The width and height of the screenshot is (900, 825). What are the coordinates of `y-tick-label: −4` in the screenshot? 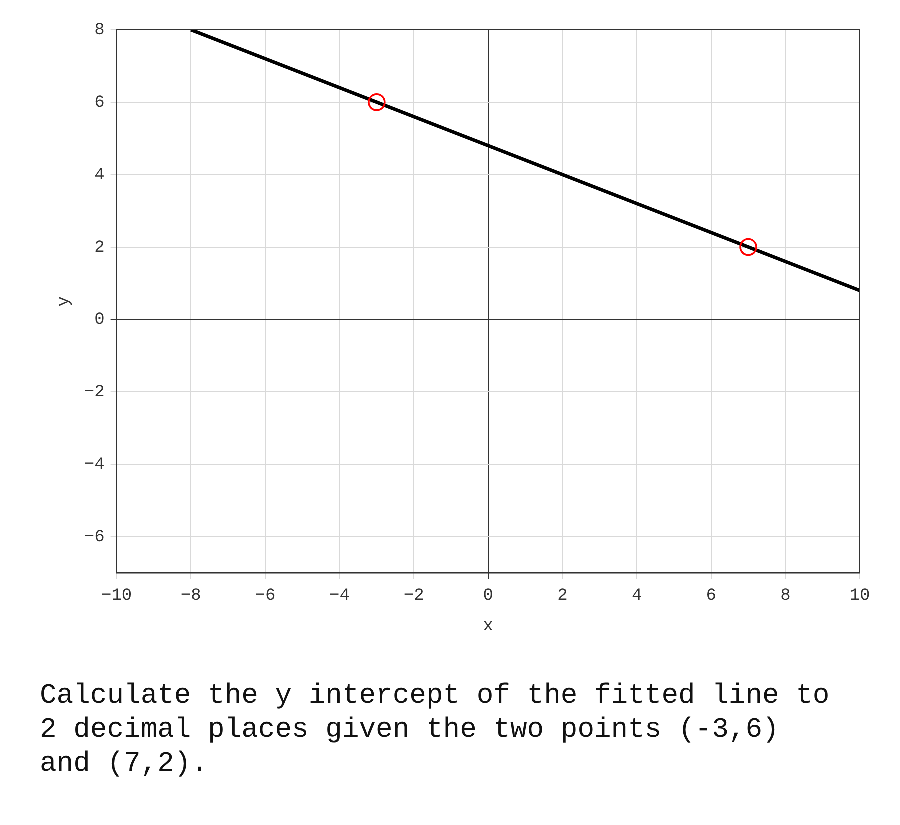 It's located at (94, 466).